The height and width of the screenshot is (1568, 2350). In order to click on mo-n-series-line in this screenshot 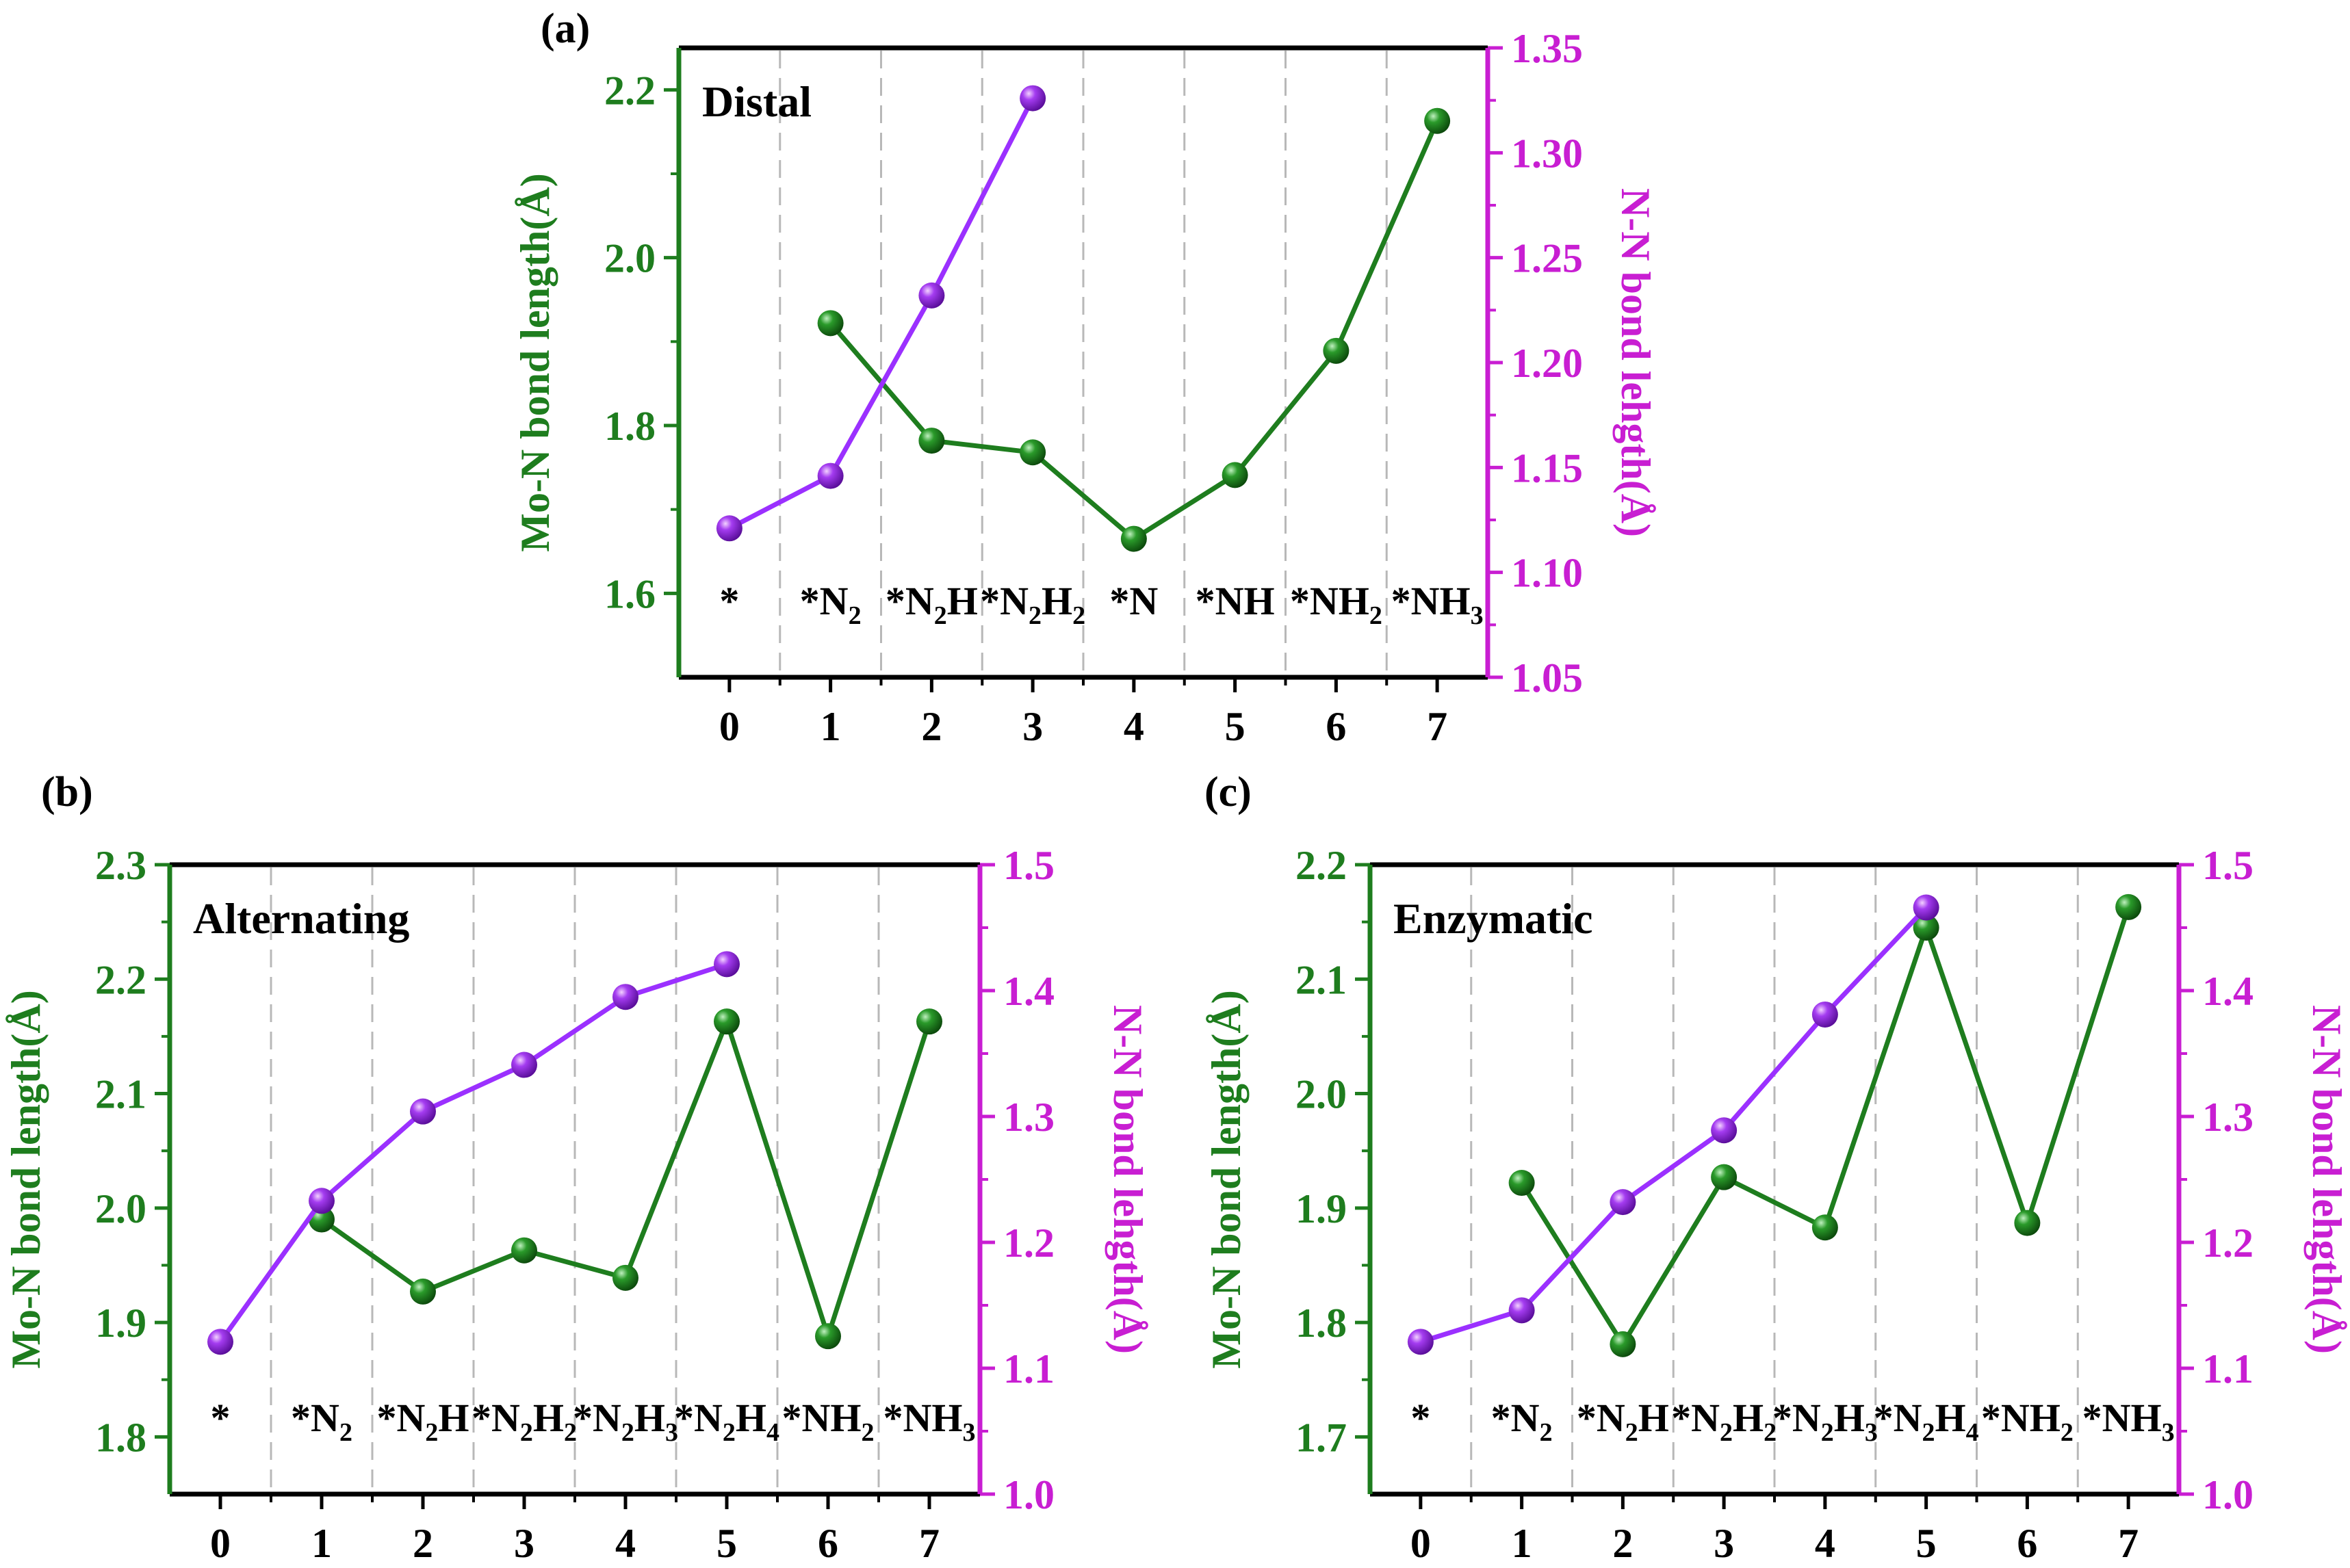, I will do `click(1825, 1126)`.